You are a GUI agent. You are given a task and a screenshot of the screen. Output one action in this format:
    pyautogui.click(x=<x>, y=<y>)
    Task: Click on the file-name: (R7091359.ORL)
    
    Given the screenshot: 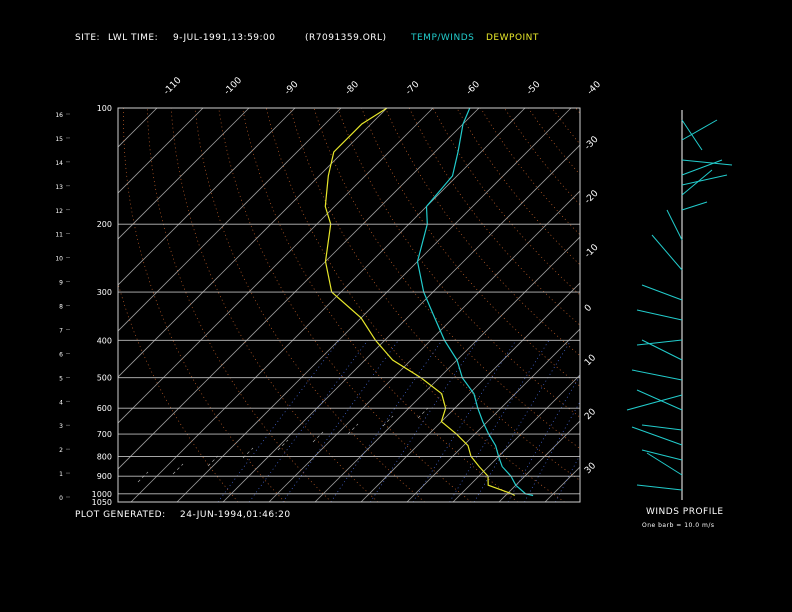 What is the action you would take?
    pyautogui.click(x=346, y=38)
    